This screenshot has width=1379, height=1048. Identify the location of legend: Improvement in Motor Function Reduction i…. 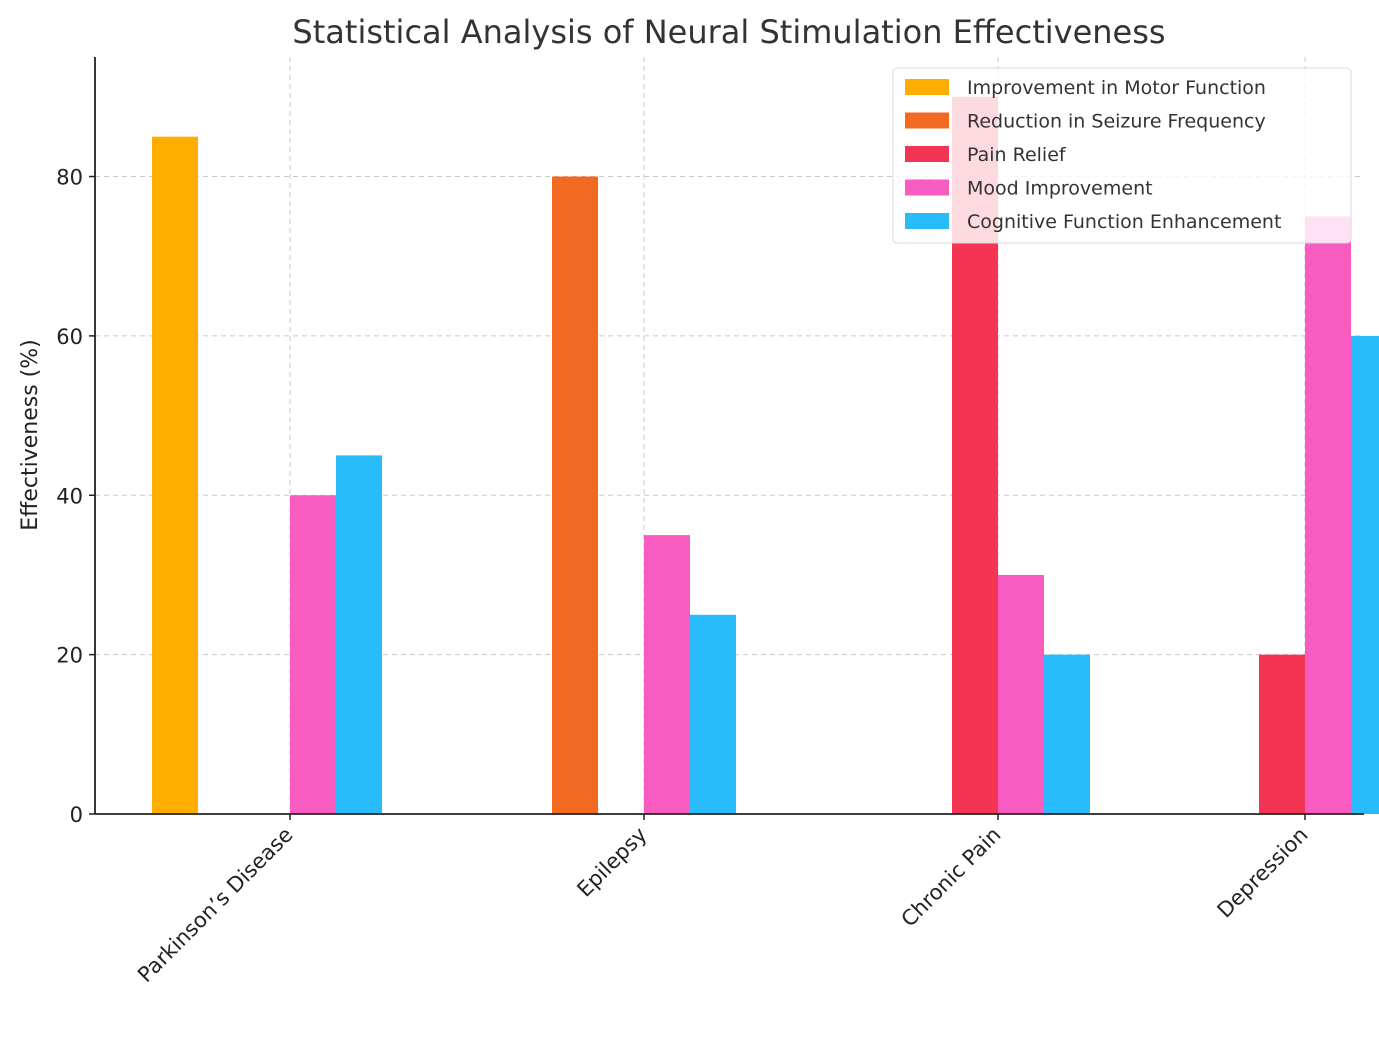
(1122, 155).